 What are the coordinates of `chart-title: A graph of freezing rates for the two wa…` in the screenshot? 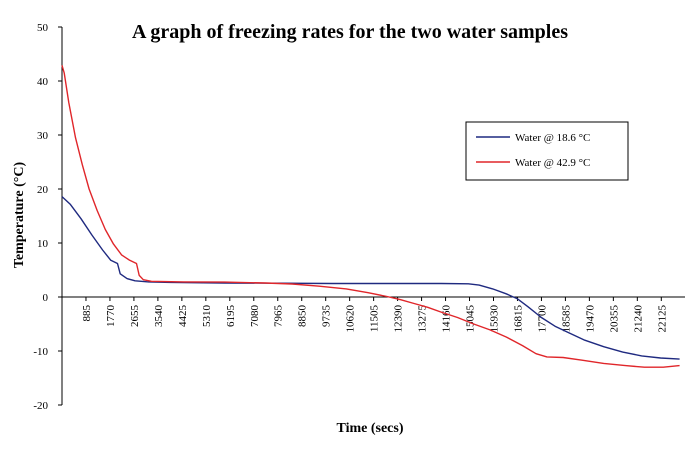 It's located at (350, 32).